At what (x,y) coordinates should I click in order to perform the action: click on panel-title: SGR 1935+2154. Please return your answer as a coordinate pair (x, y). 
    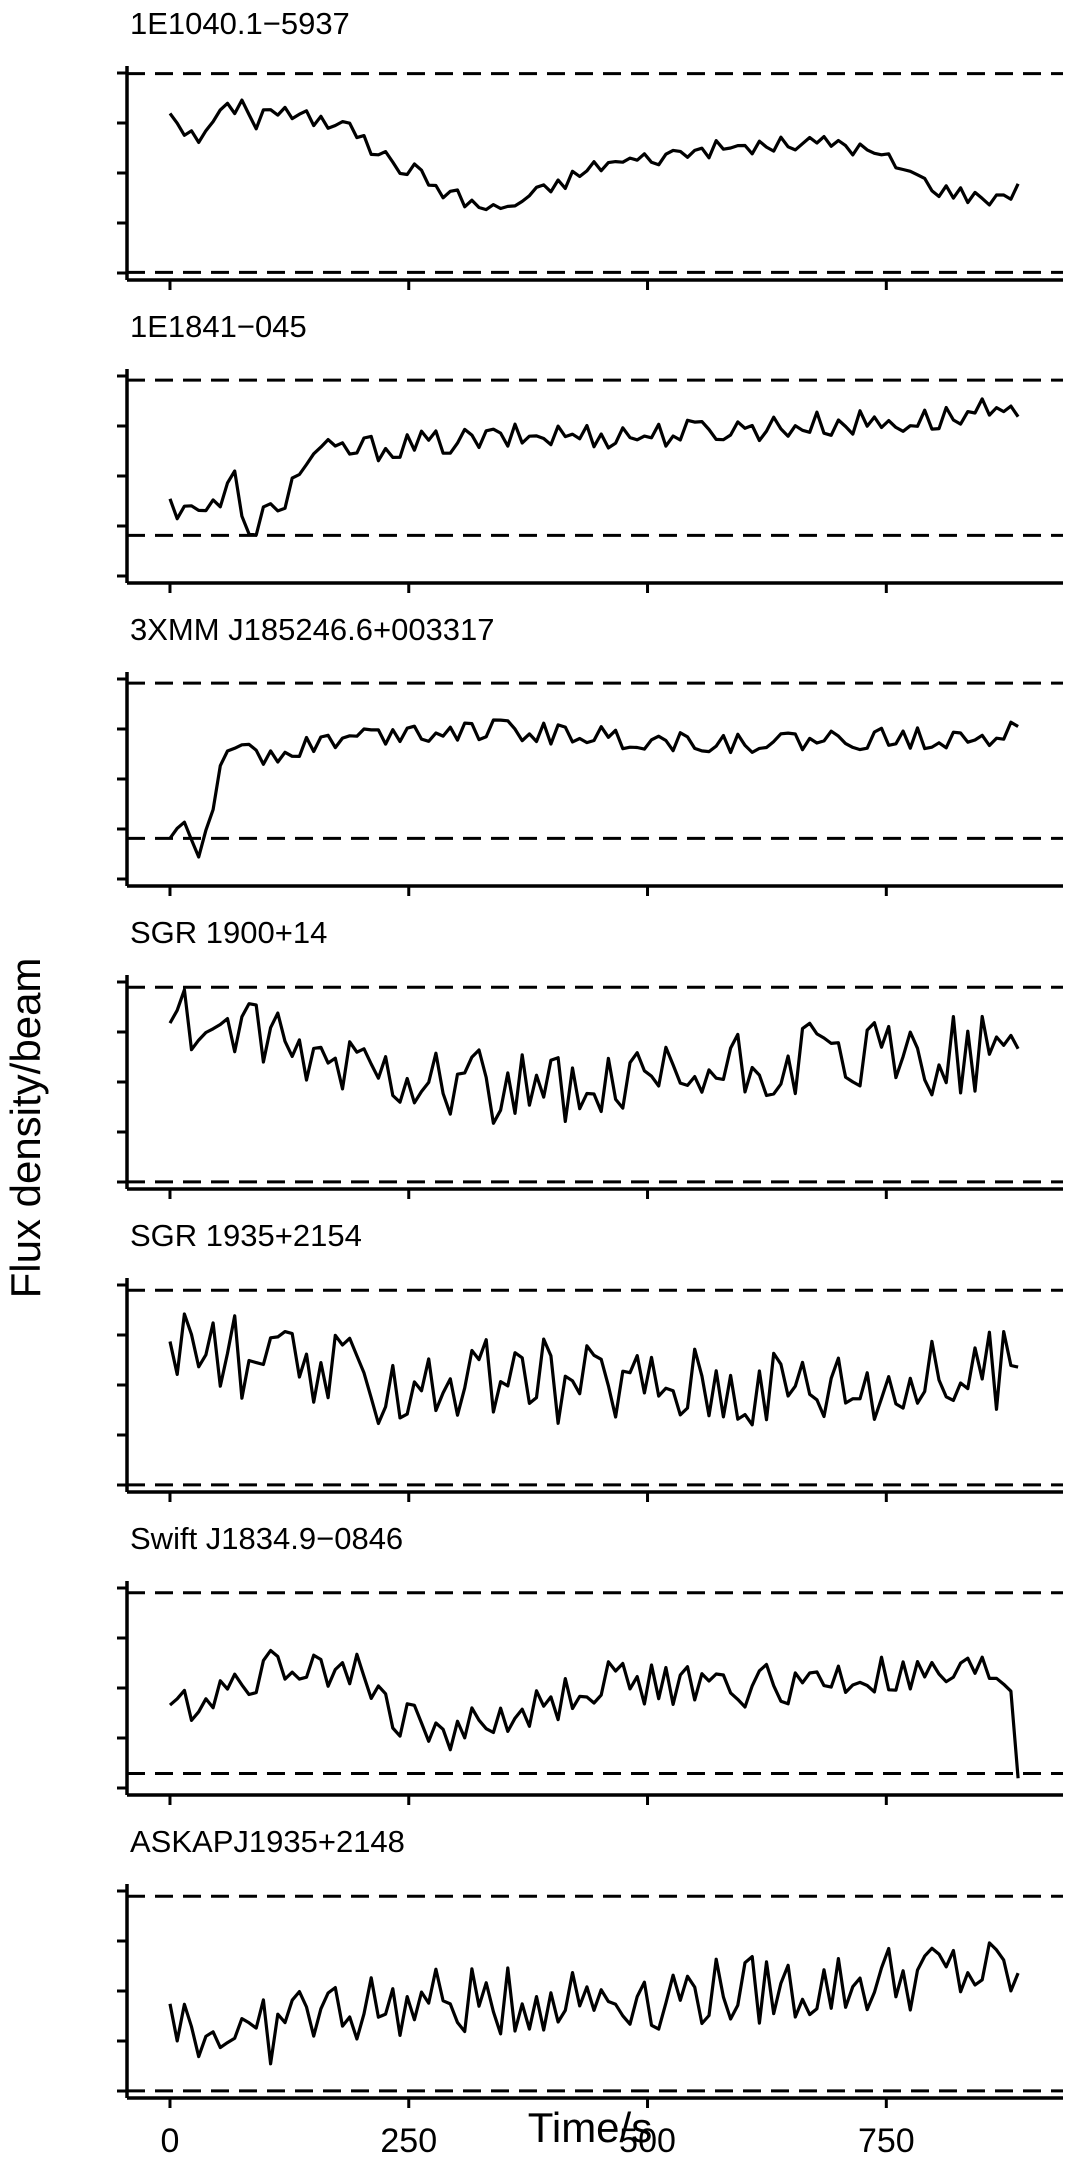
    Looking at the image, I should click on (246, 1235).